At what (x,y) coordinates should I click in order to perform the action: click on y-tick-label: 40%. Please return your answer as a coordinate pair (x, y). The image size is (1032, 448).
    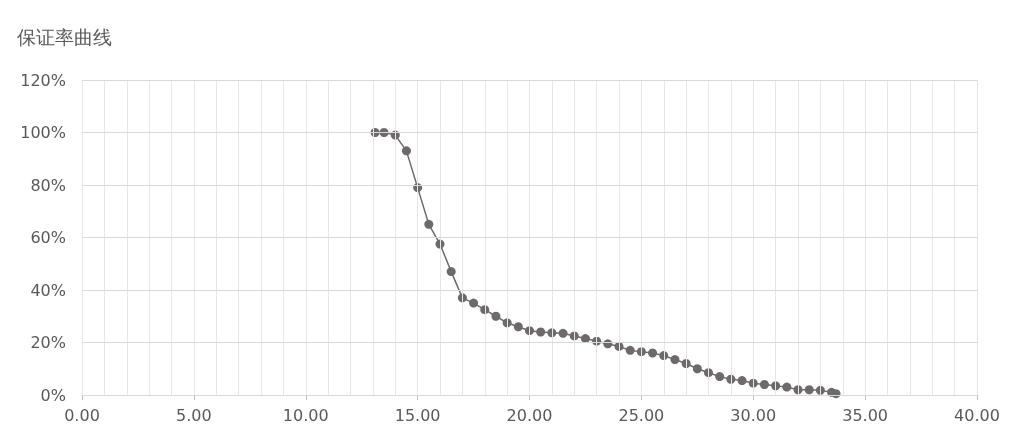
    Looking at the image, I should click on (48, 290).